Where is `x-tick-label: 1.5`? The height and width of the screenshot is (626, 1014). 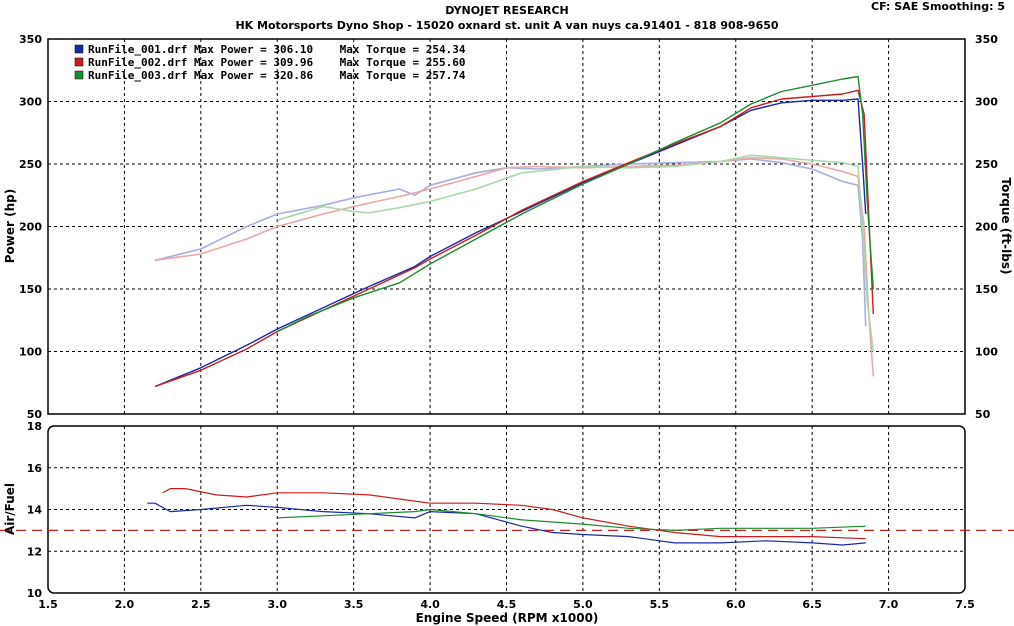 x-tick-label: 1.5 is located at coordinates (48, 604).